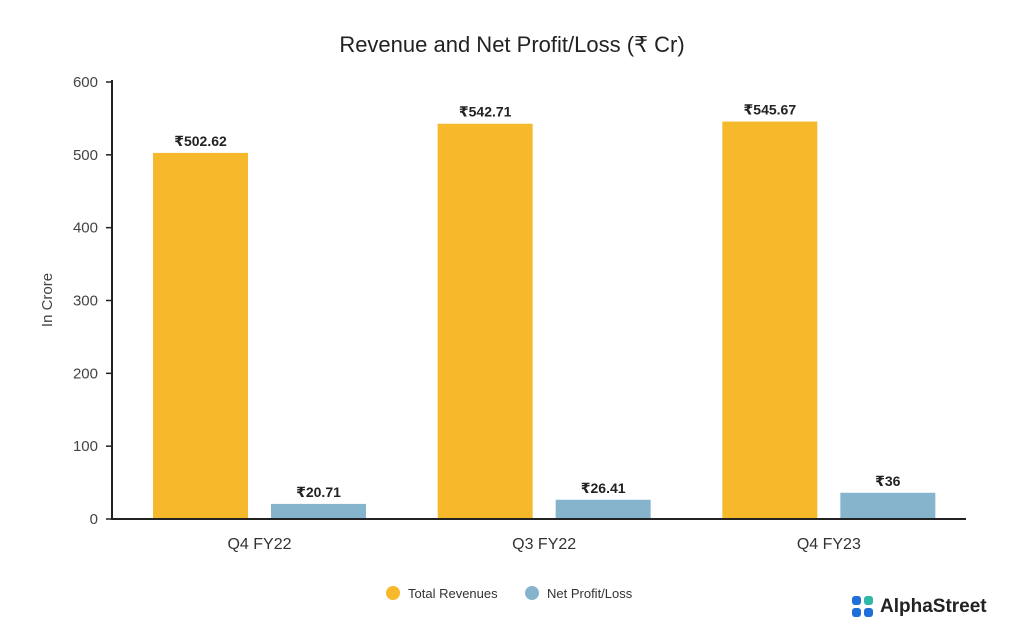  What do you see at coordinates (85, 446) in the screenshot?
I see `y-tick-label: 100` at bounding box center [85, 446].